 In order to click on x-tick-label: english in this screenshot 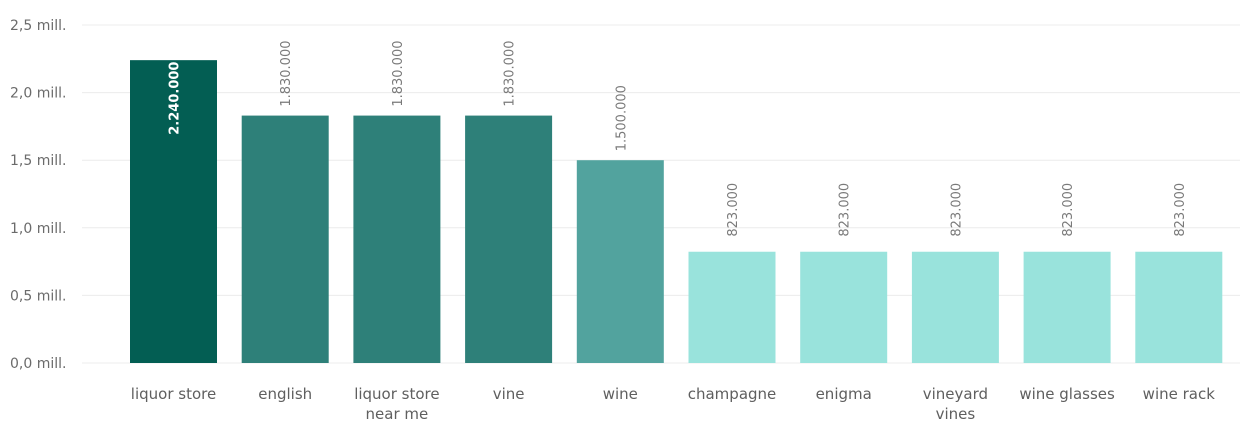, I will do `click(285, 394)`.